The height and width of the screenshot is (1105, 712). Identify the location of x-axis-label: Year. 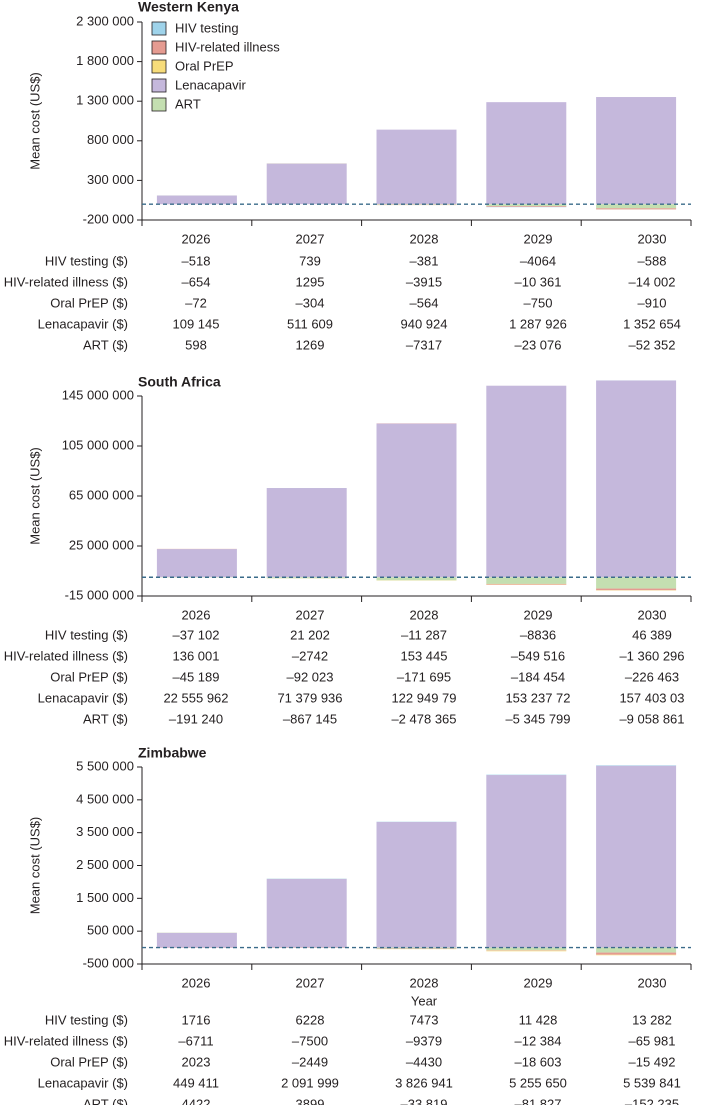
(424, 1000).